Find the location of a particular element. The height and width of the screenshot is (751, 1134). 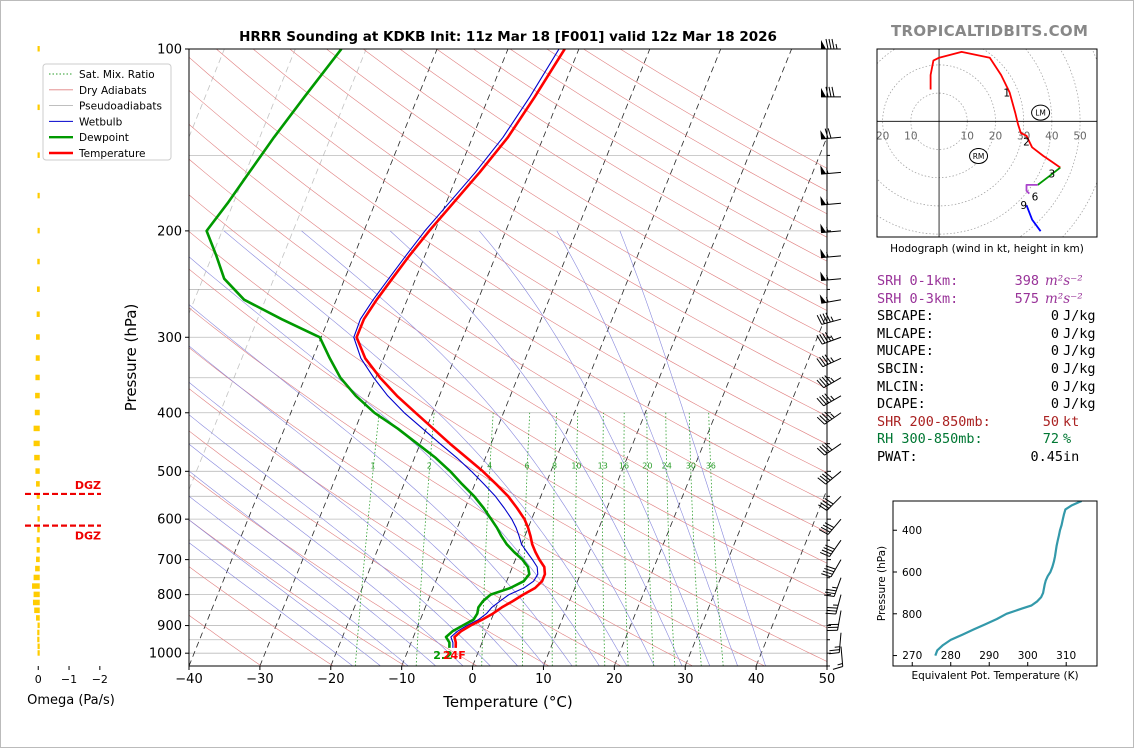

param-row: SRH 0-3km: 575 m²s⁻² is located at coordinates (997, 300).